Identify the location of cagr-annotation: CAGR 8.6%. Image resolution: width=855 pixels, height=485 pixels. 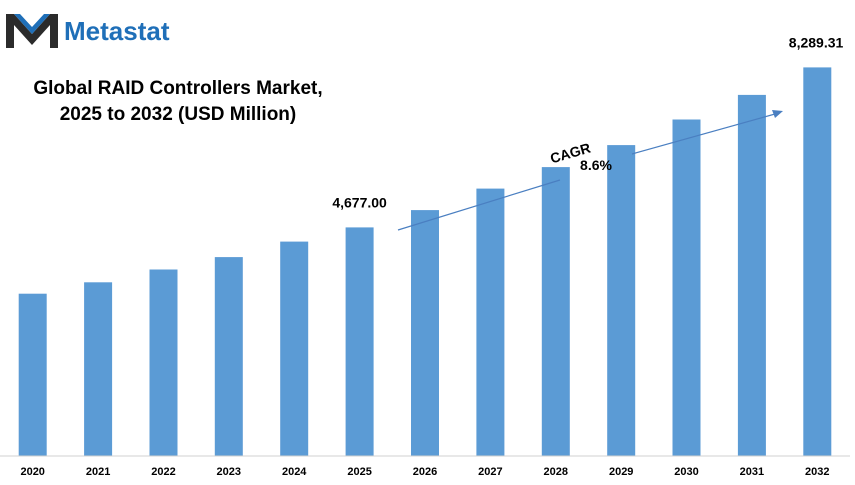
(590, 170).